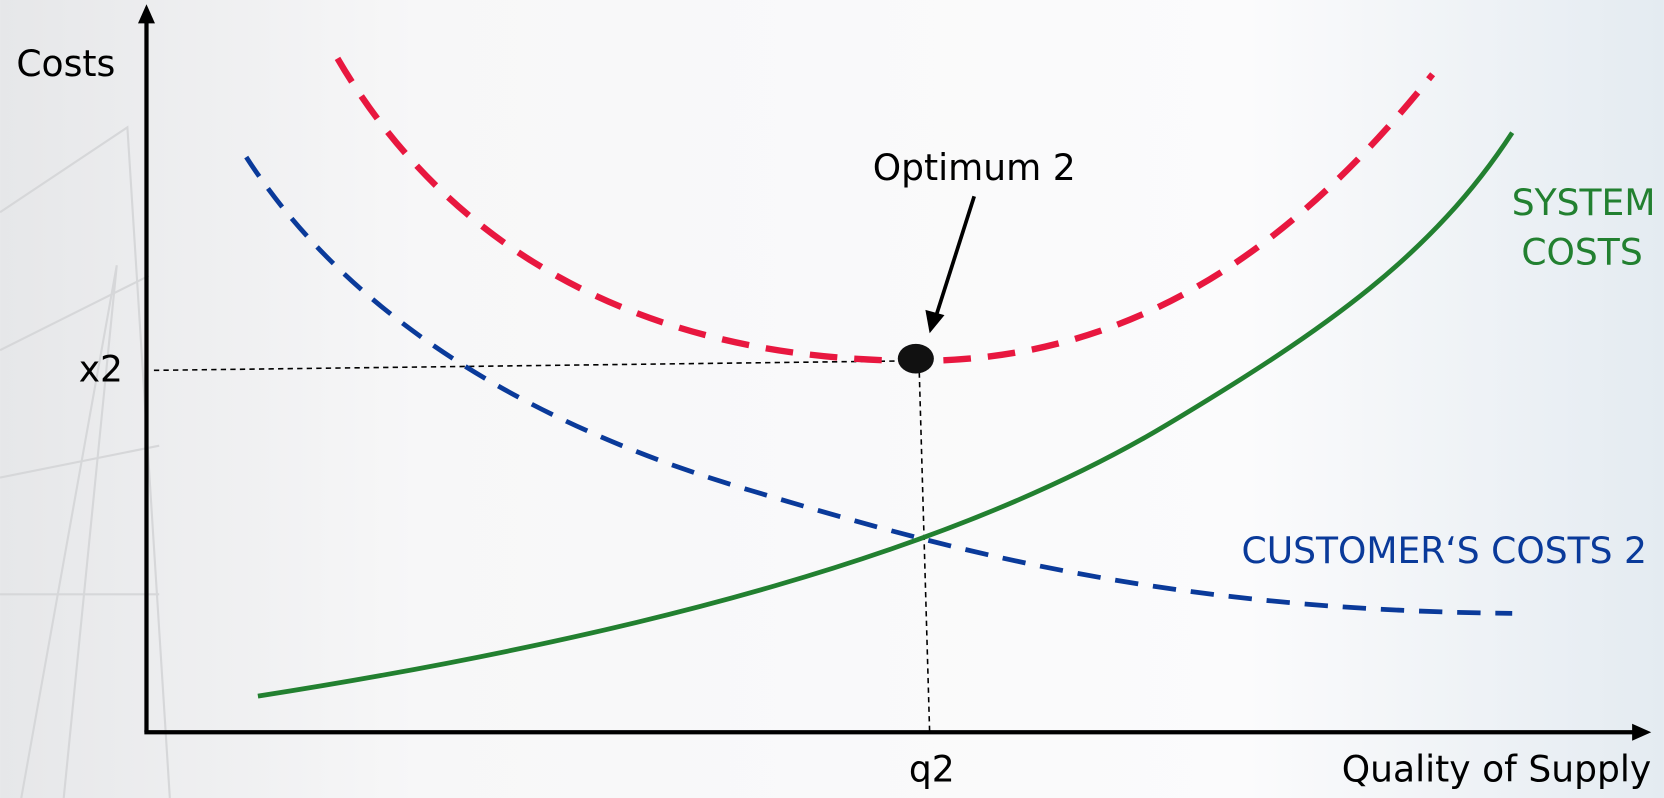  I want to click on x-axis-arrow, so click(1642, 732).